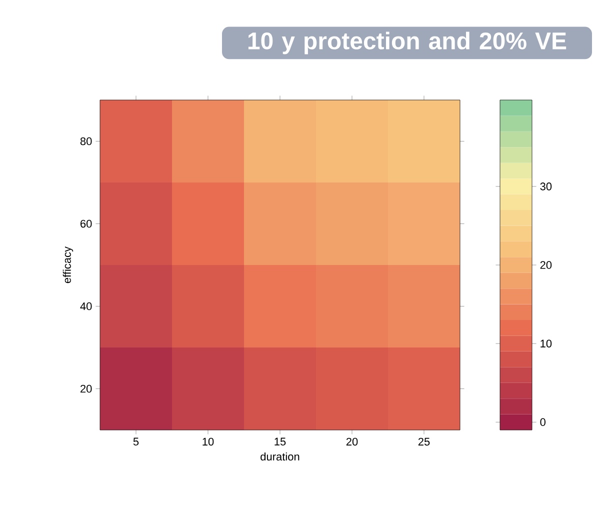 This screenshot has height=509, width=600. What do you see at coordinates (543, 422) in the screenshot?
I see `color-bar-label: 0` at bounding box center [543, 422].